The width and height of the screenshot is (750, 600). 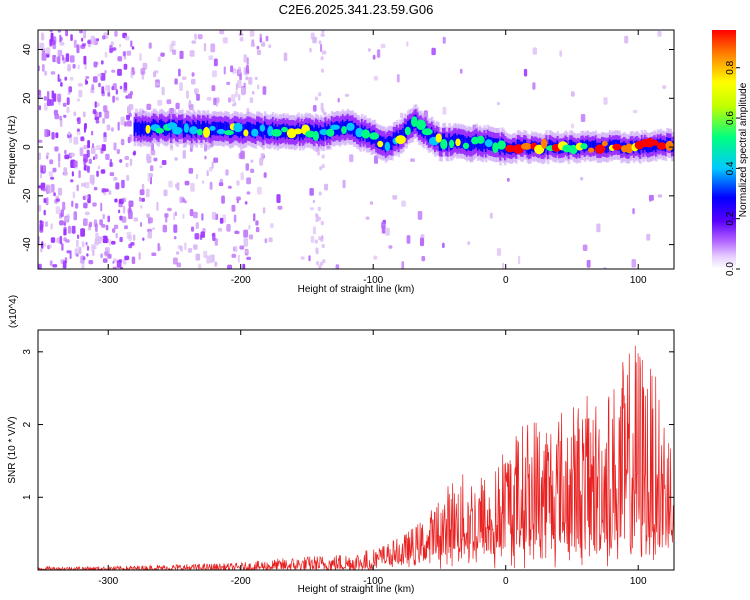 I want to click on snr-multiplier: (x10^4), so click(x=13, y=311).